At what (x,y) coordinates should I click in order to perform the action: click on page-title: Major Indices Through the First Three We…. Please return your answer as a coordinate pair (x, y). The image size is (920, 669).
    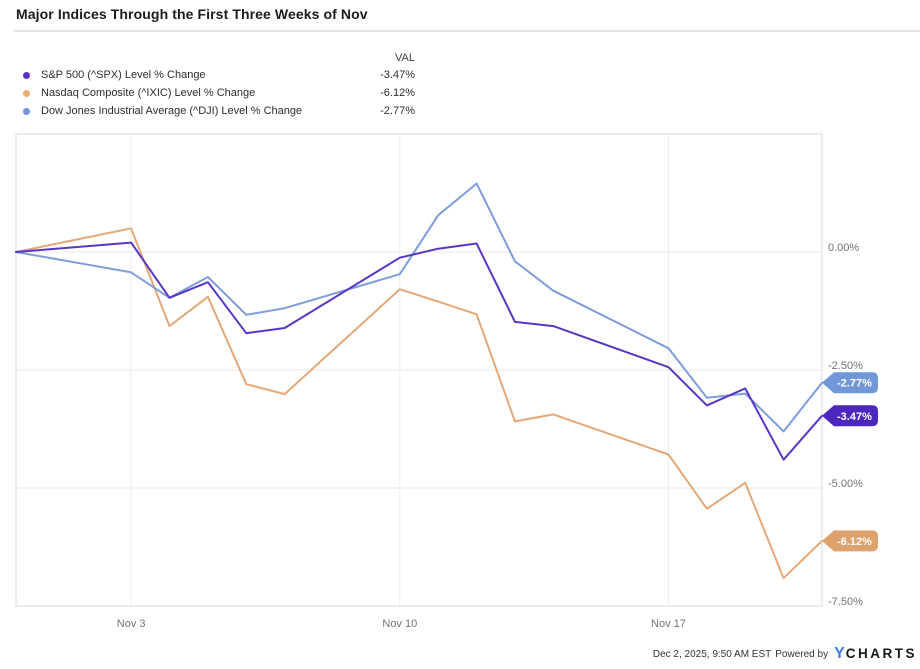
    Looking at the image, I should click on (192, 14).